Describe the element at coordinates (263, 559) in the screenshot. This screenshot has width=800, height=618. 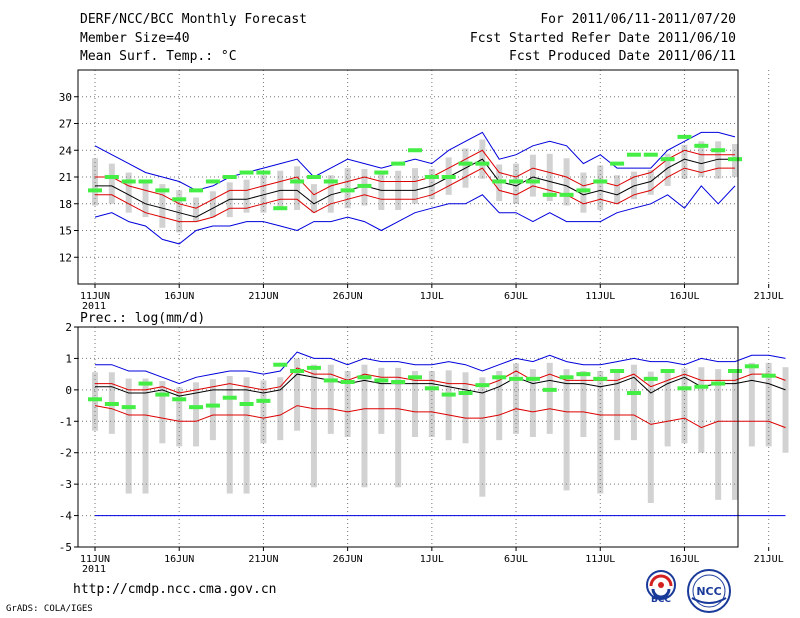
I see `prec-x-tick-label: 21JUN` at that location.